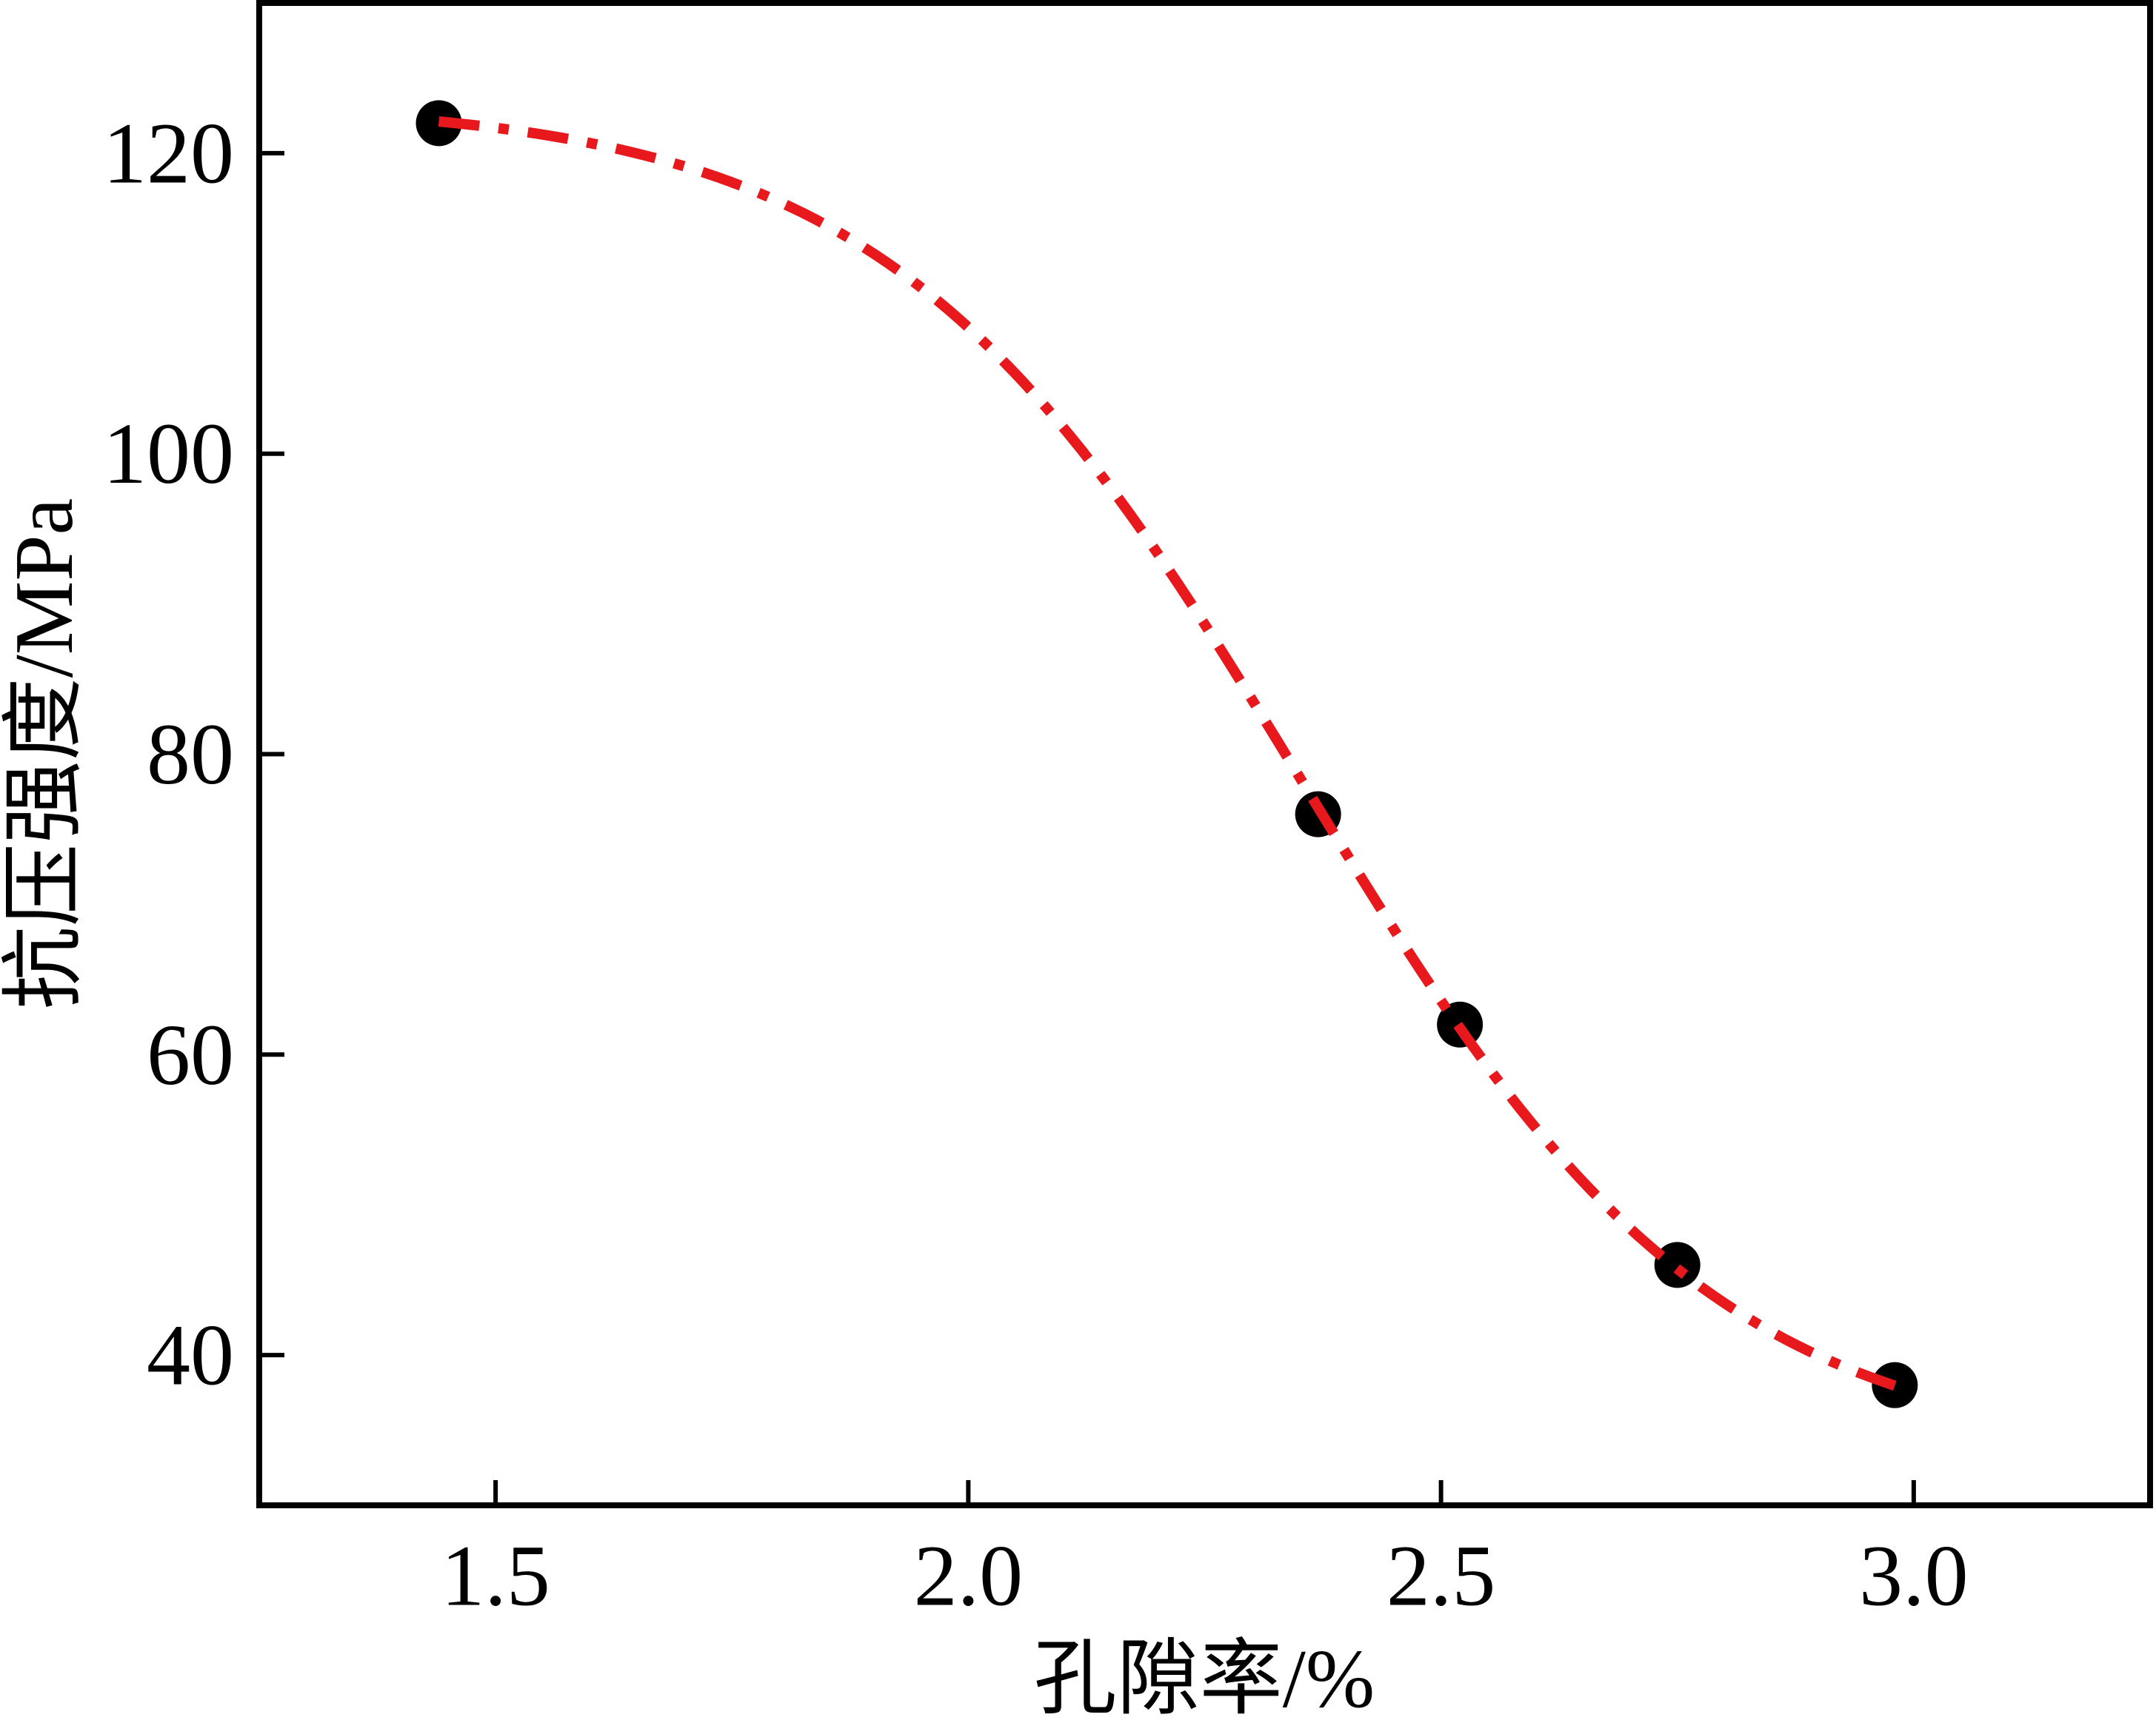 The height and width of the screenshot is (1723, 2156). Describe the element at coordinates (273, 754) in the screenshot. I see `y-axis-ticks` at that location.